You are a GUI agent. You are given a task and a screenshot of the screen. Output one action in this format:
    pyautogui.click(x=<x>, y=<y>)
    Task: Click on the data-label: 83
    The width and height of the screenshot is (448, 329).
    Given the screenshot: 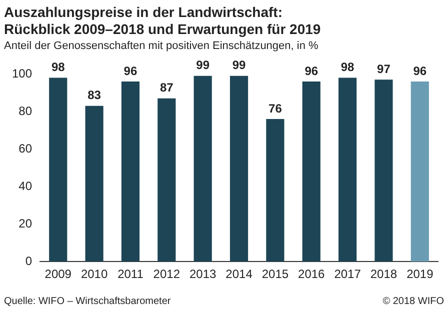 What is the action you would take?
    pyautogui.click(x=95, y=95)
    